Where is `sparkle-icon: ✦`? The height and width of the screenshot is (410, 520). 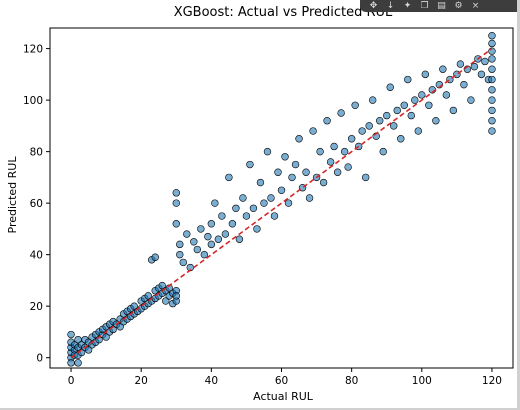
sparkle-icon: ✦ is located at coordinates (407, 5).